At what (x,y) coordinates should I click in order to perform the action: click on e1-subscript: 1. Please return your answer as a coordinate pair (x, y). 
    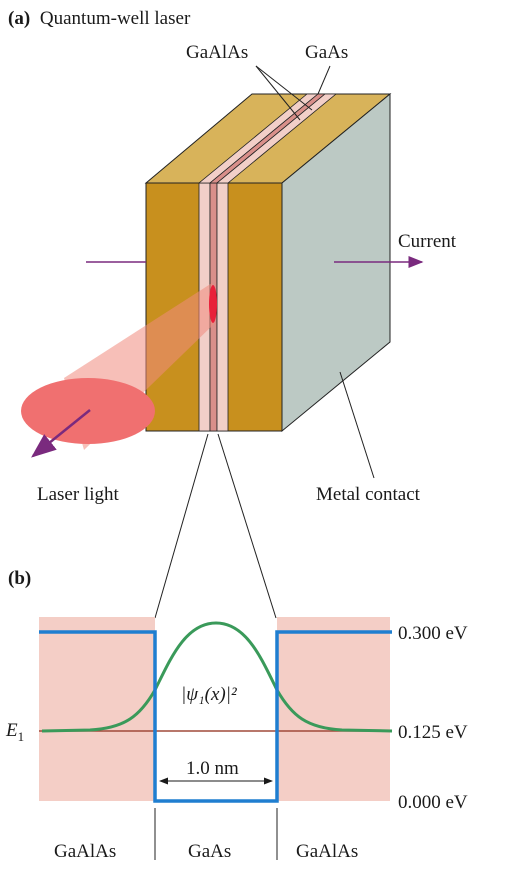
    Looking at the image, I should click on (21, 736).